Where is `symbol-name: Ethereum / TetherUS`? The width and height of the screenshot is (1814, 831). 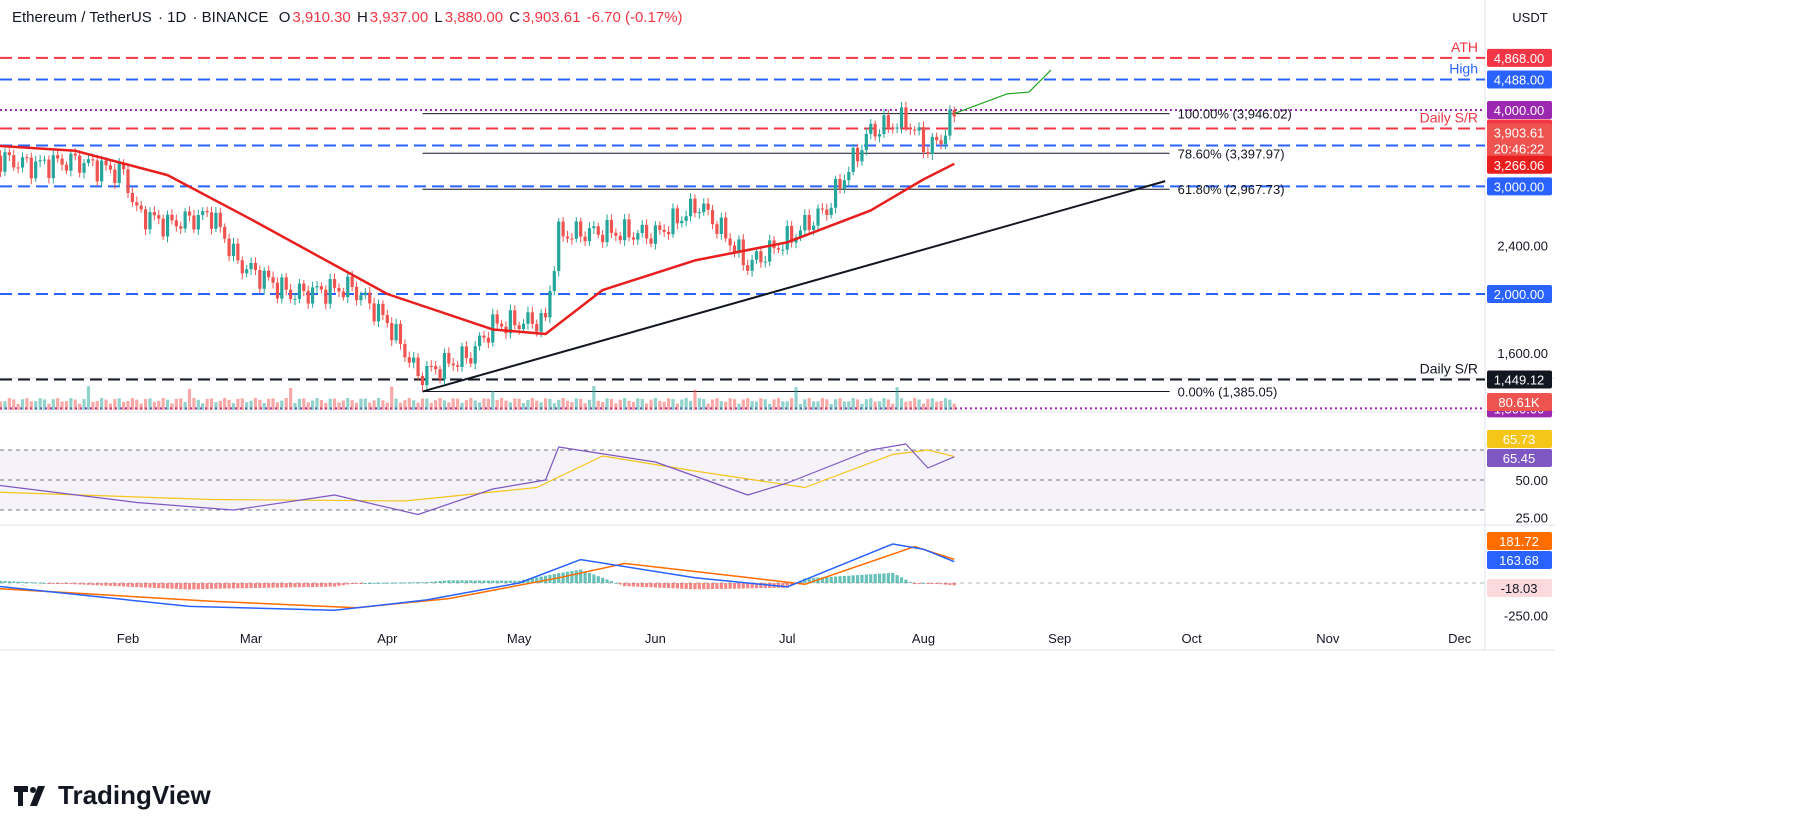
symbol-name: Ethereum / TetherUS is located at coordinates (82, 17).